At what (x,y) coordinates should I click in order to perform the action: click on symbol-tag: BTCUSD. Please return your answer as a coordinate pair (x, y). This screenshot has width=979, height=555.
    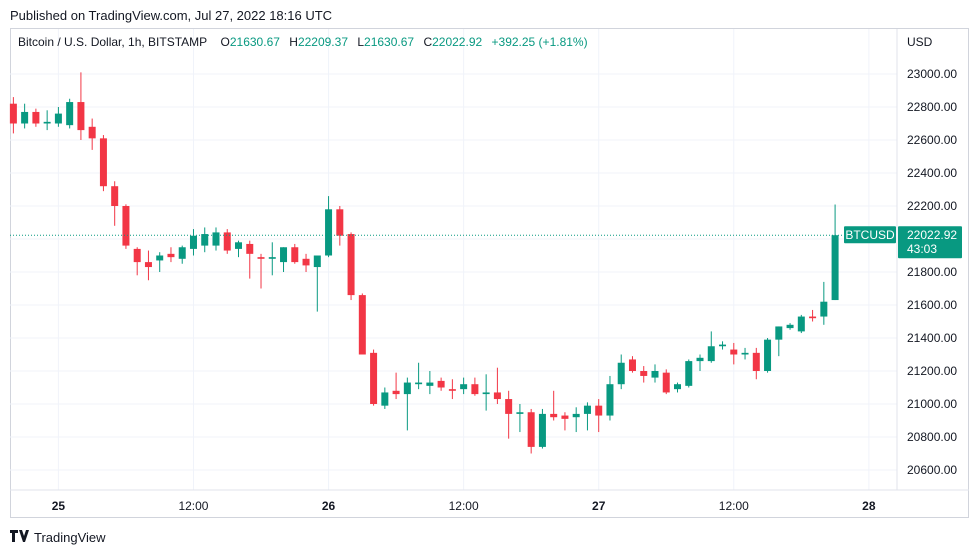
    Looking at the image, I should click on (870, 235).